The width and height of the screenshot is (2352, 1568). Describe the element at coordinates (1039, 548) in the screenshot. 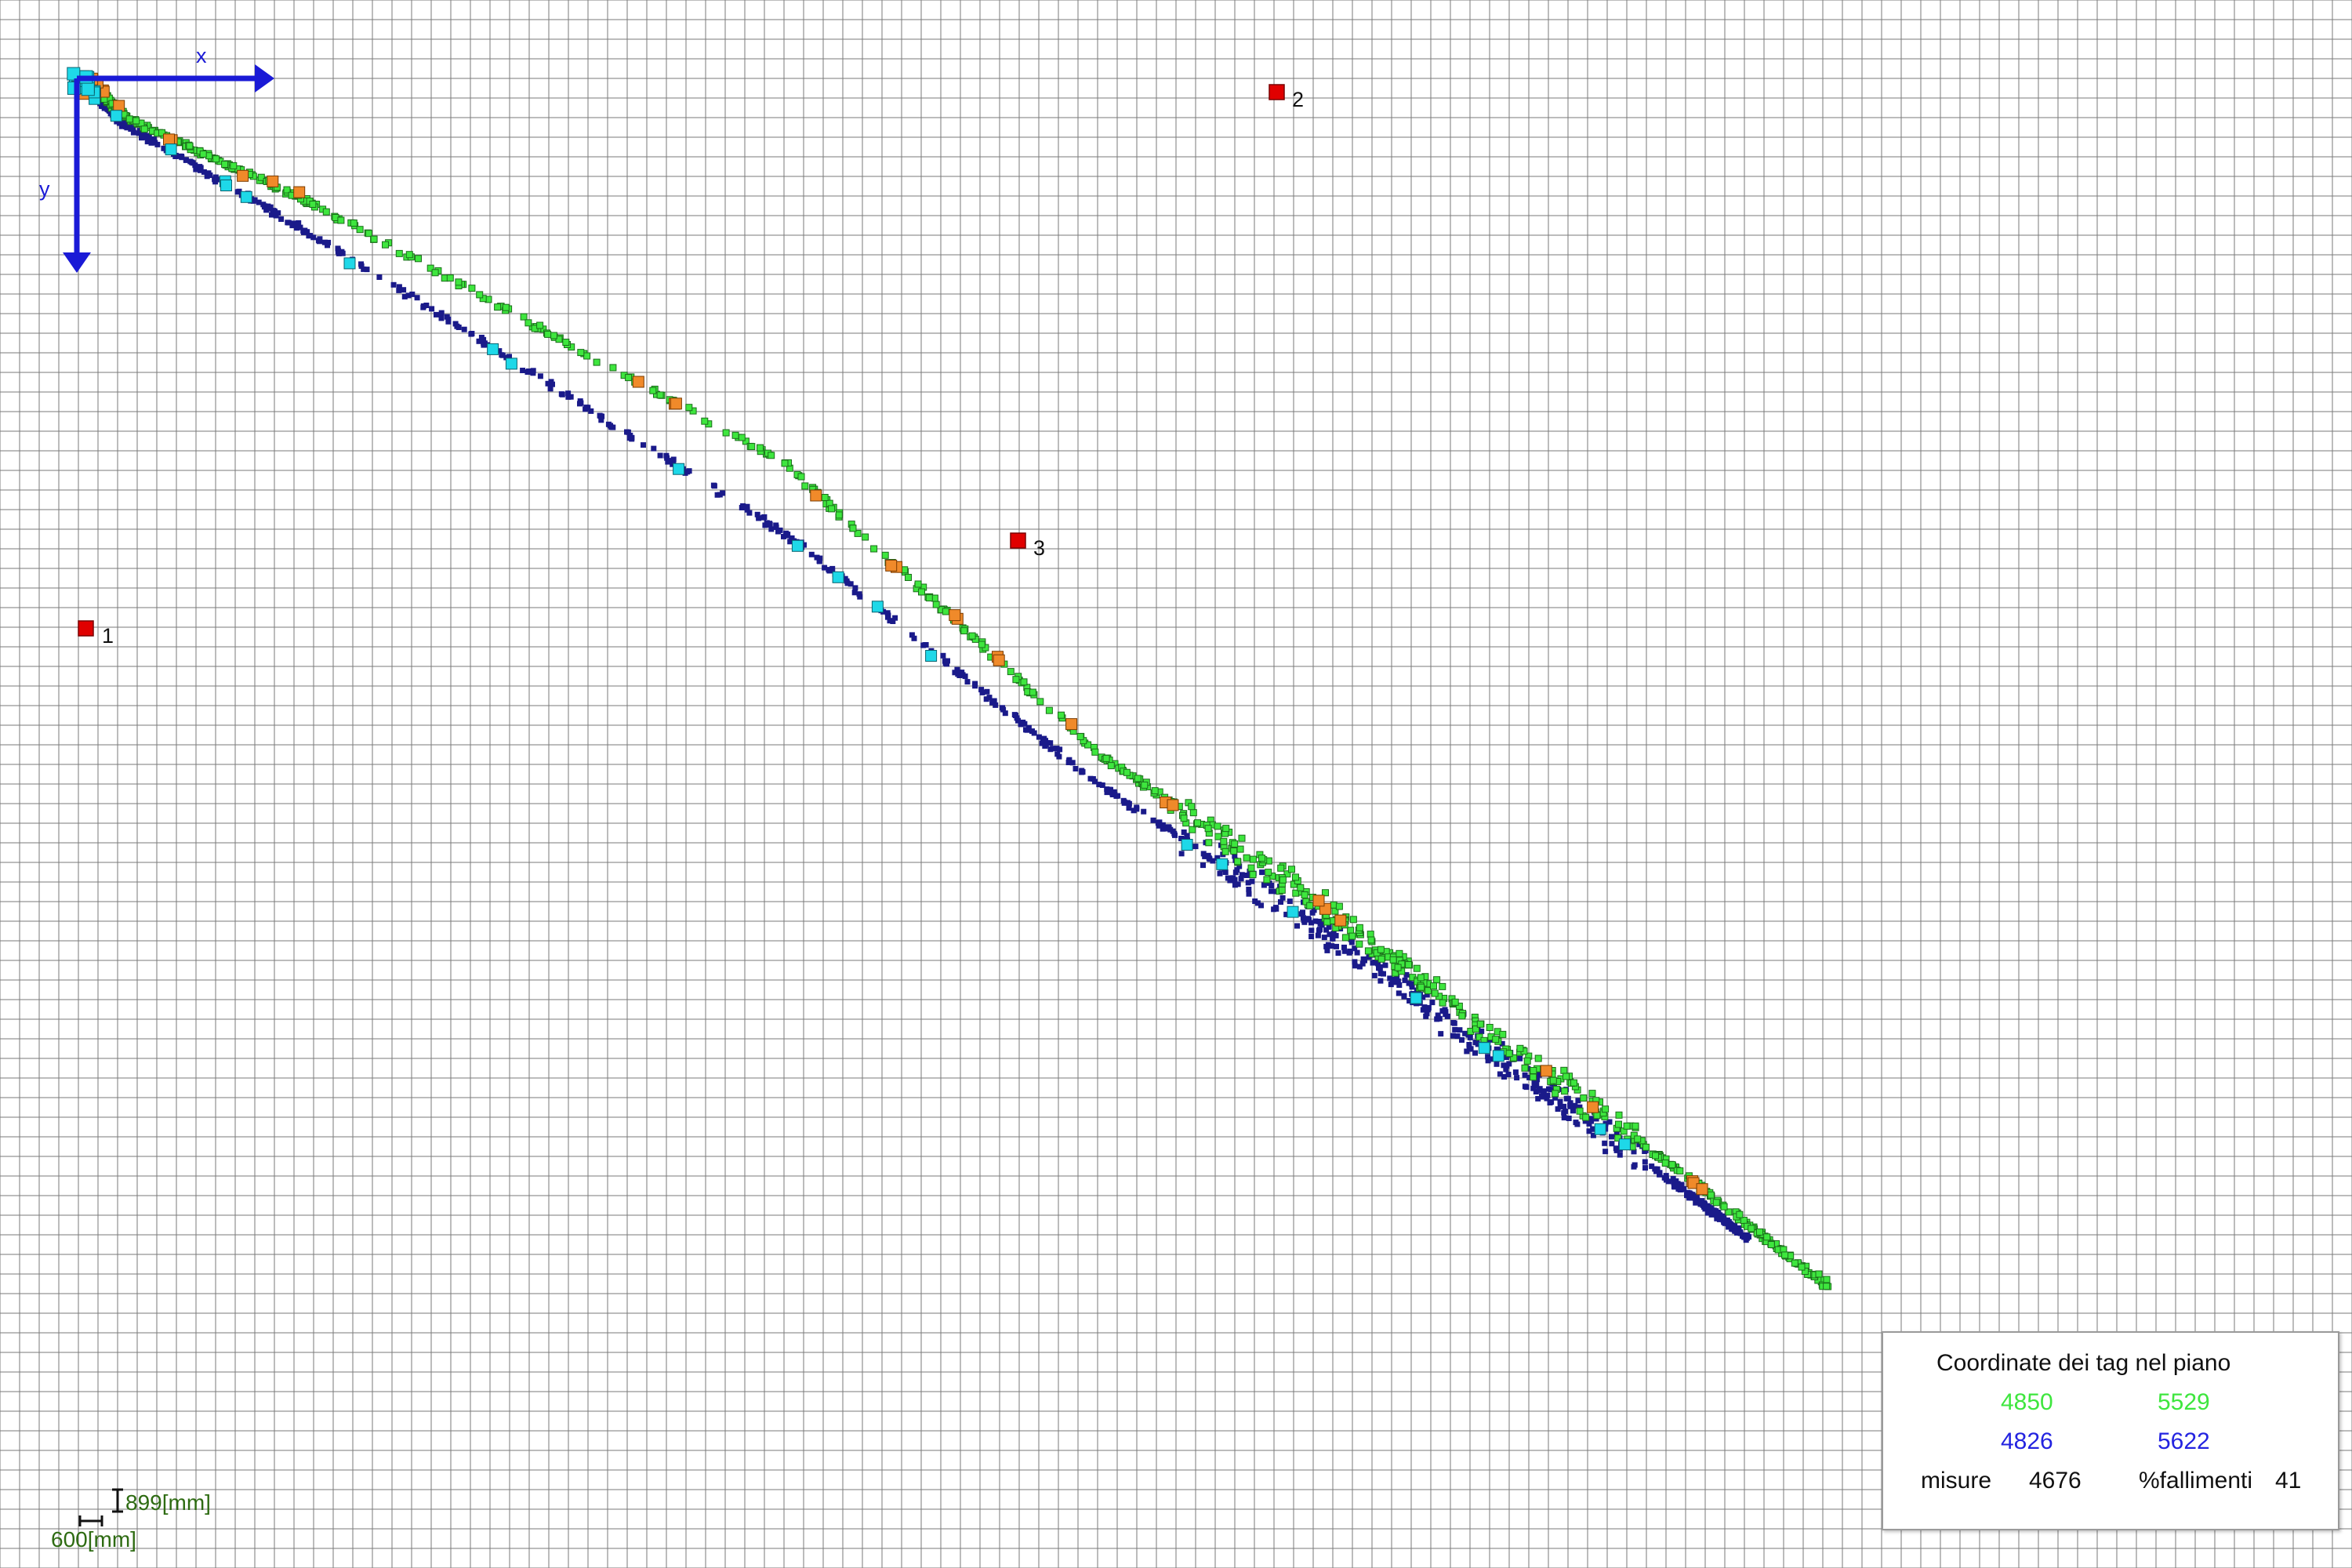

I see `anchor-label: 3` at that location.